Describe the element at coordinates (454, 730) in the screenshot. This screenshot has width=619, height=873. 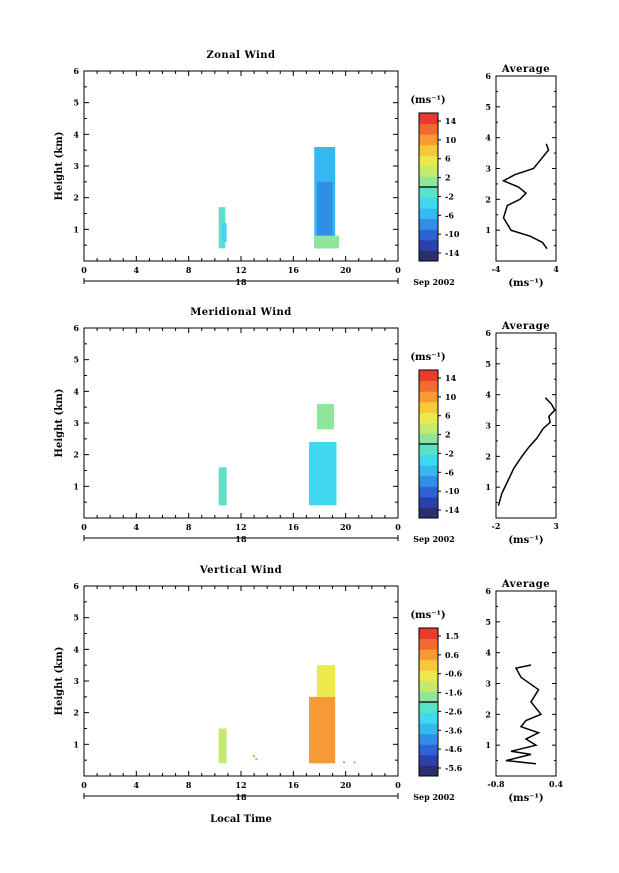
I see `colorbar-label: -3.6` at that location.